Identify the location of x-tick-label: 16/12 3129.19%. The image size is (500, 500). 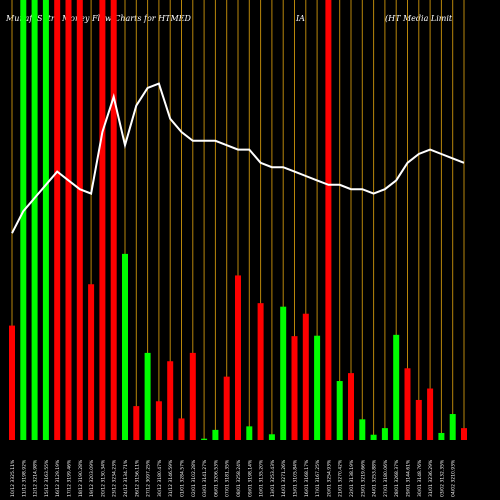
(58, 478).